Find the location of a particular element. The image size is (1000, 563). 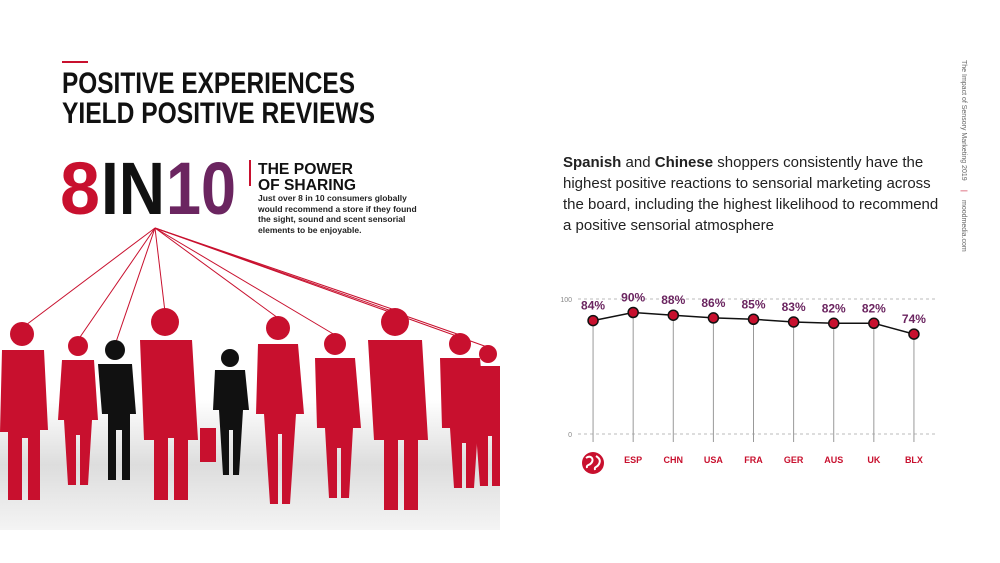

value-label: 83% is located at coordinates (794, 307).